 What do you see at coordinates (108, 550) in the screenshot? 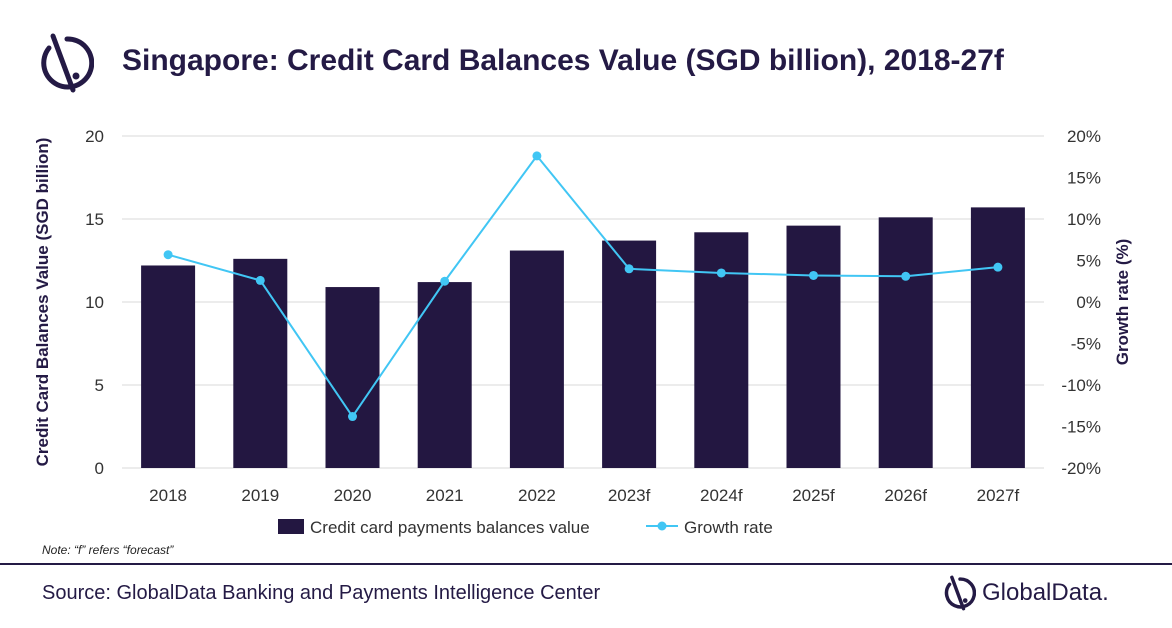
I see `forecast-note: Note: “f” refers “forecast”` at bounding box center [108, 550].